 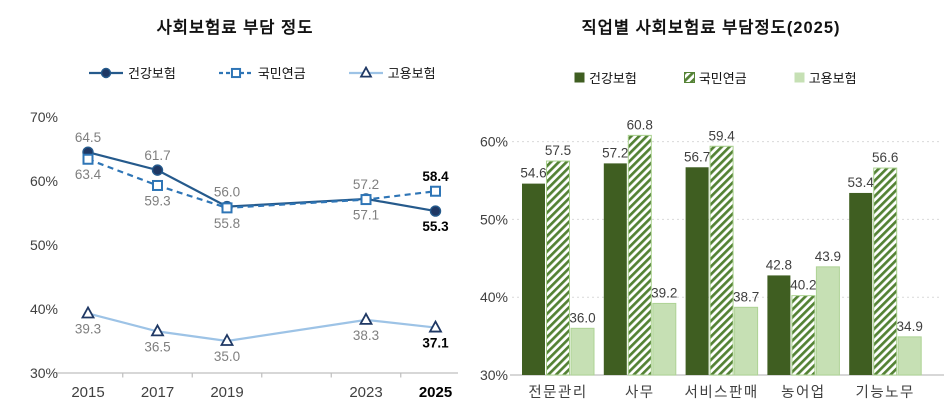 I want to click on data-label: 58.4, so click(x=435, y=176).